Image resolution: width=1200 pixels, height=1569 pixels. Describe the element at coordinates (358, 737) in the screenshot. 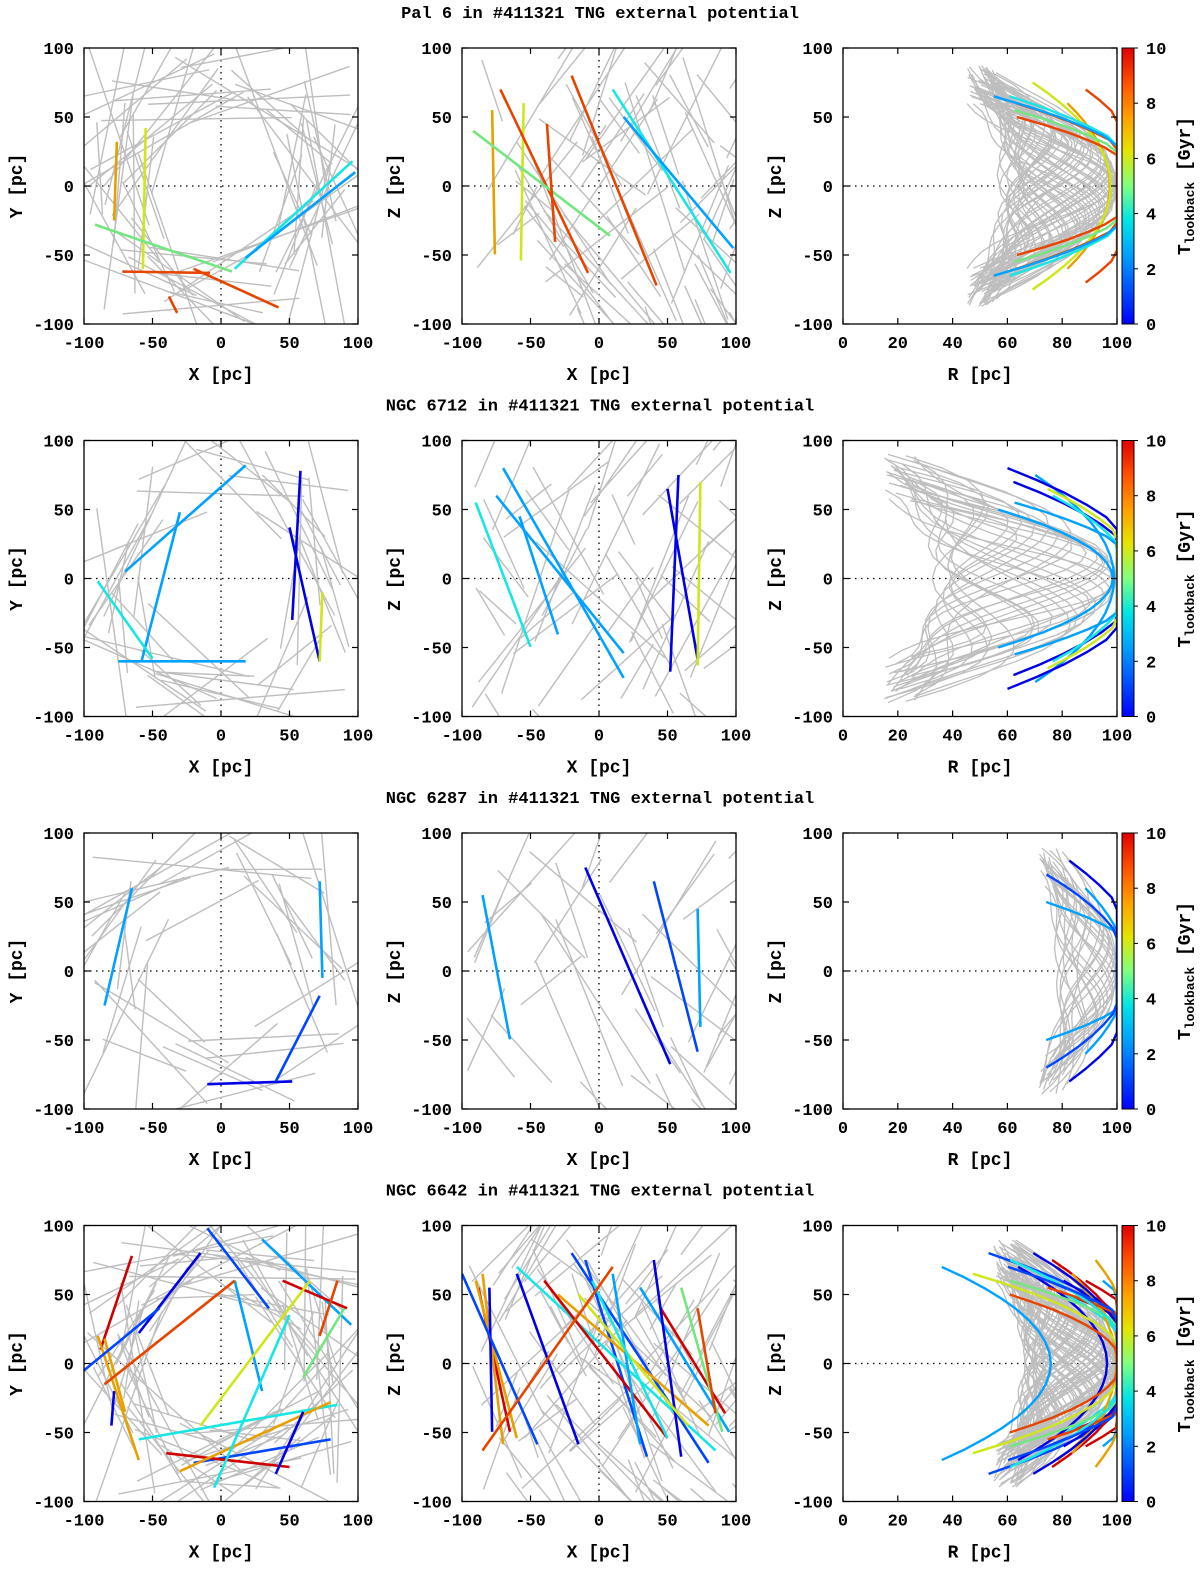

I see `x-tick-label: 100` at that location.